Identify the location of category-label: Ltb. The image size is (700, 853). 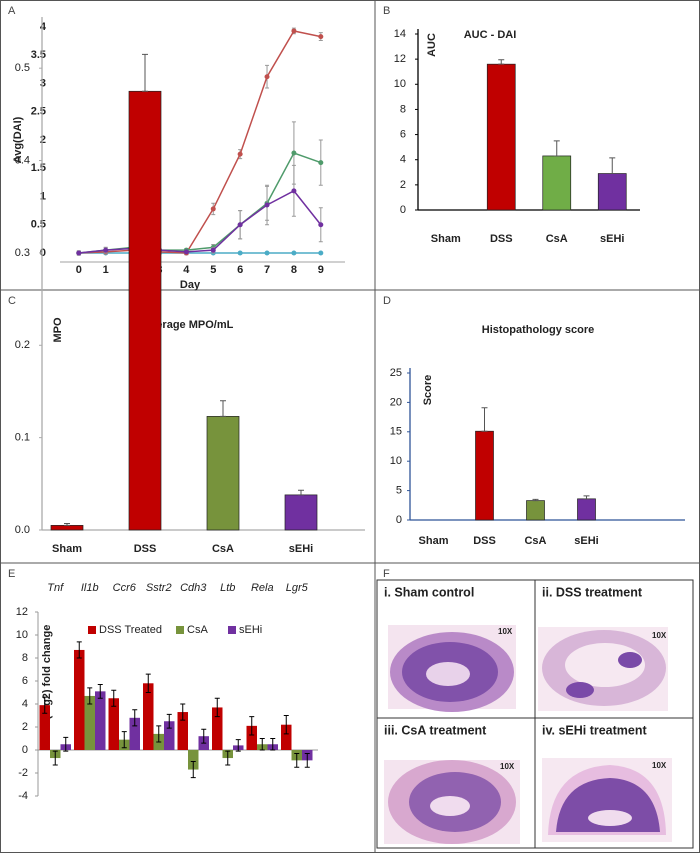
(227, 588).